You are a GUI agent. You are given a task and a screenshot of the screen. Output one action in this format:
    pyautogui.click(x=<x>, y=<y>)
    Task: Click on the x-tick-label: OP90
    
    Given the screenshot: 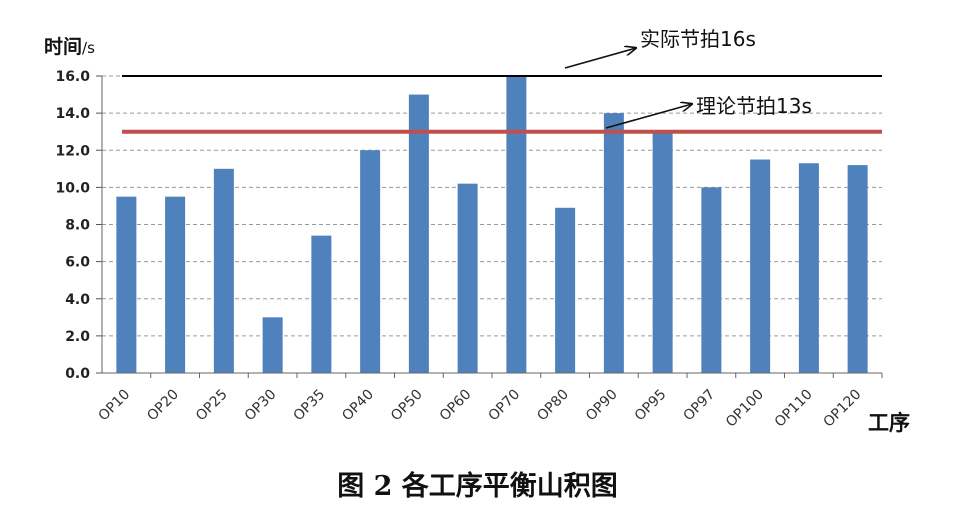 What is the action you would take?
    pyautogui.click(x=602, y=406)
    